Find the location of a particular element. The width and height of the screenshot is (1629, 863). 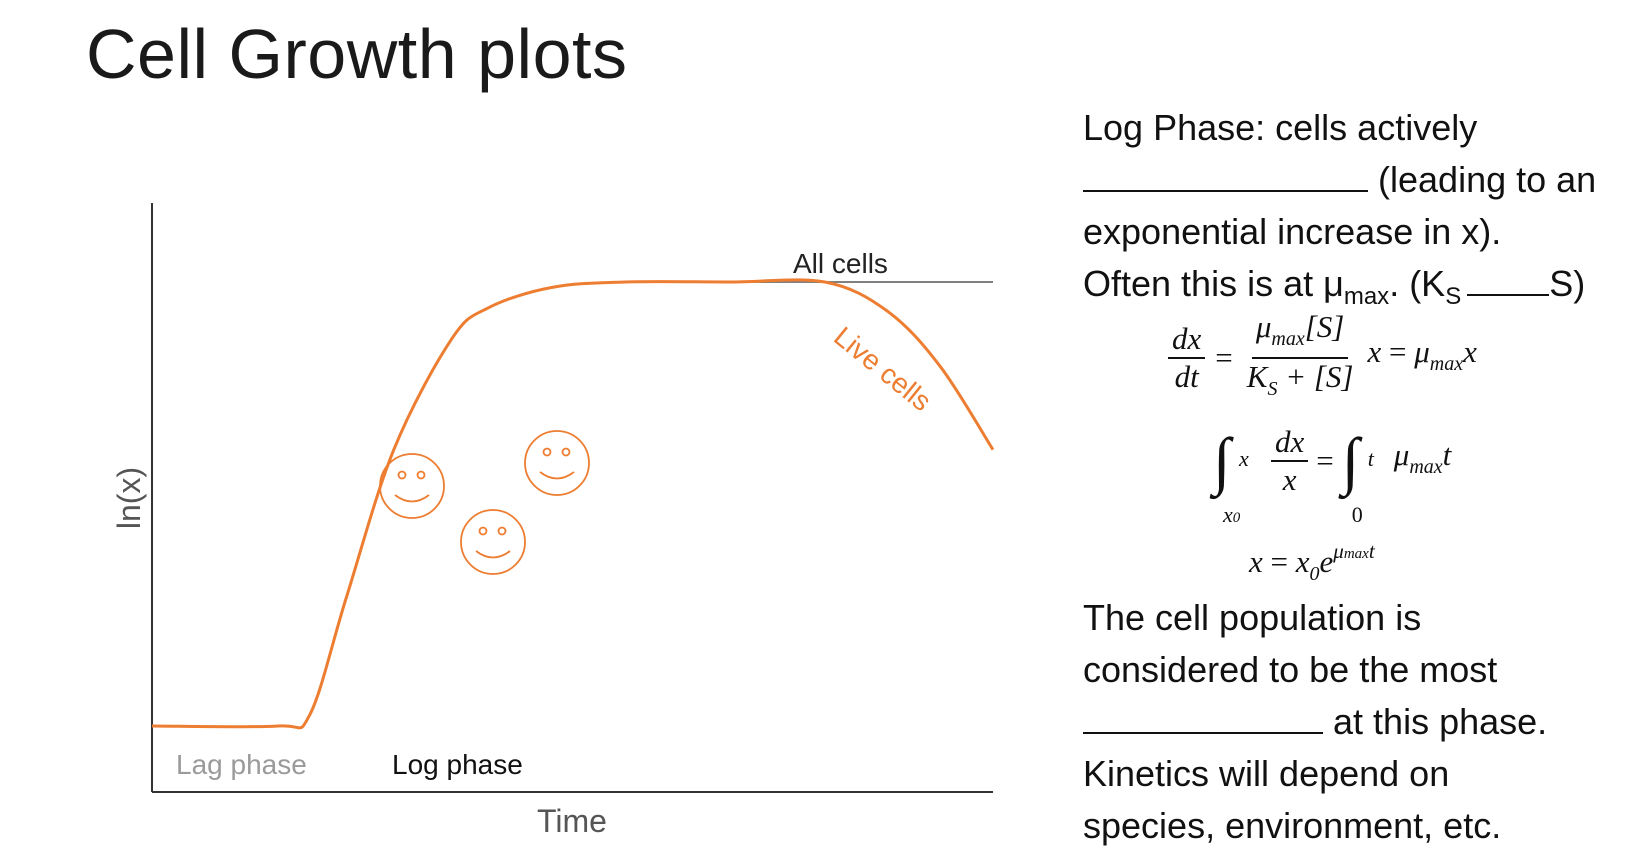

notes-line: Kinetics will depend on is located at coordinates (1266, 773).